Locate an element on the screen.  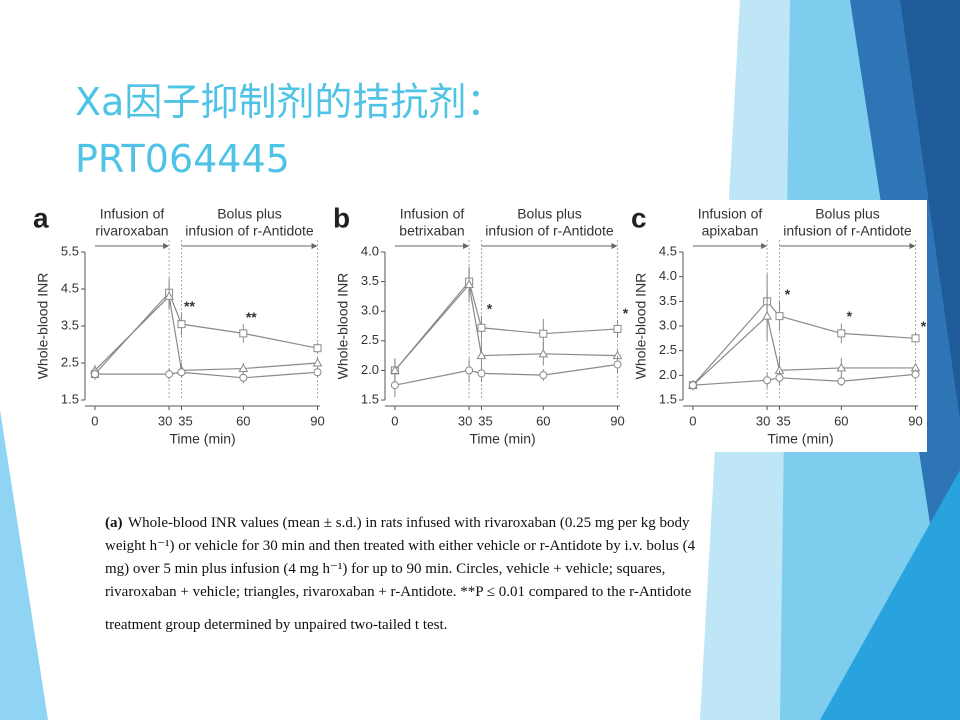
panel-letter: a is located at coordinates (41, 217).